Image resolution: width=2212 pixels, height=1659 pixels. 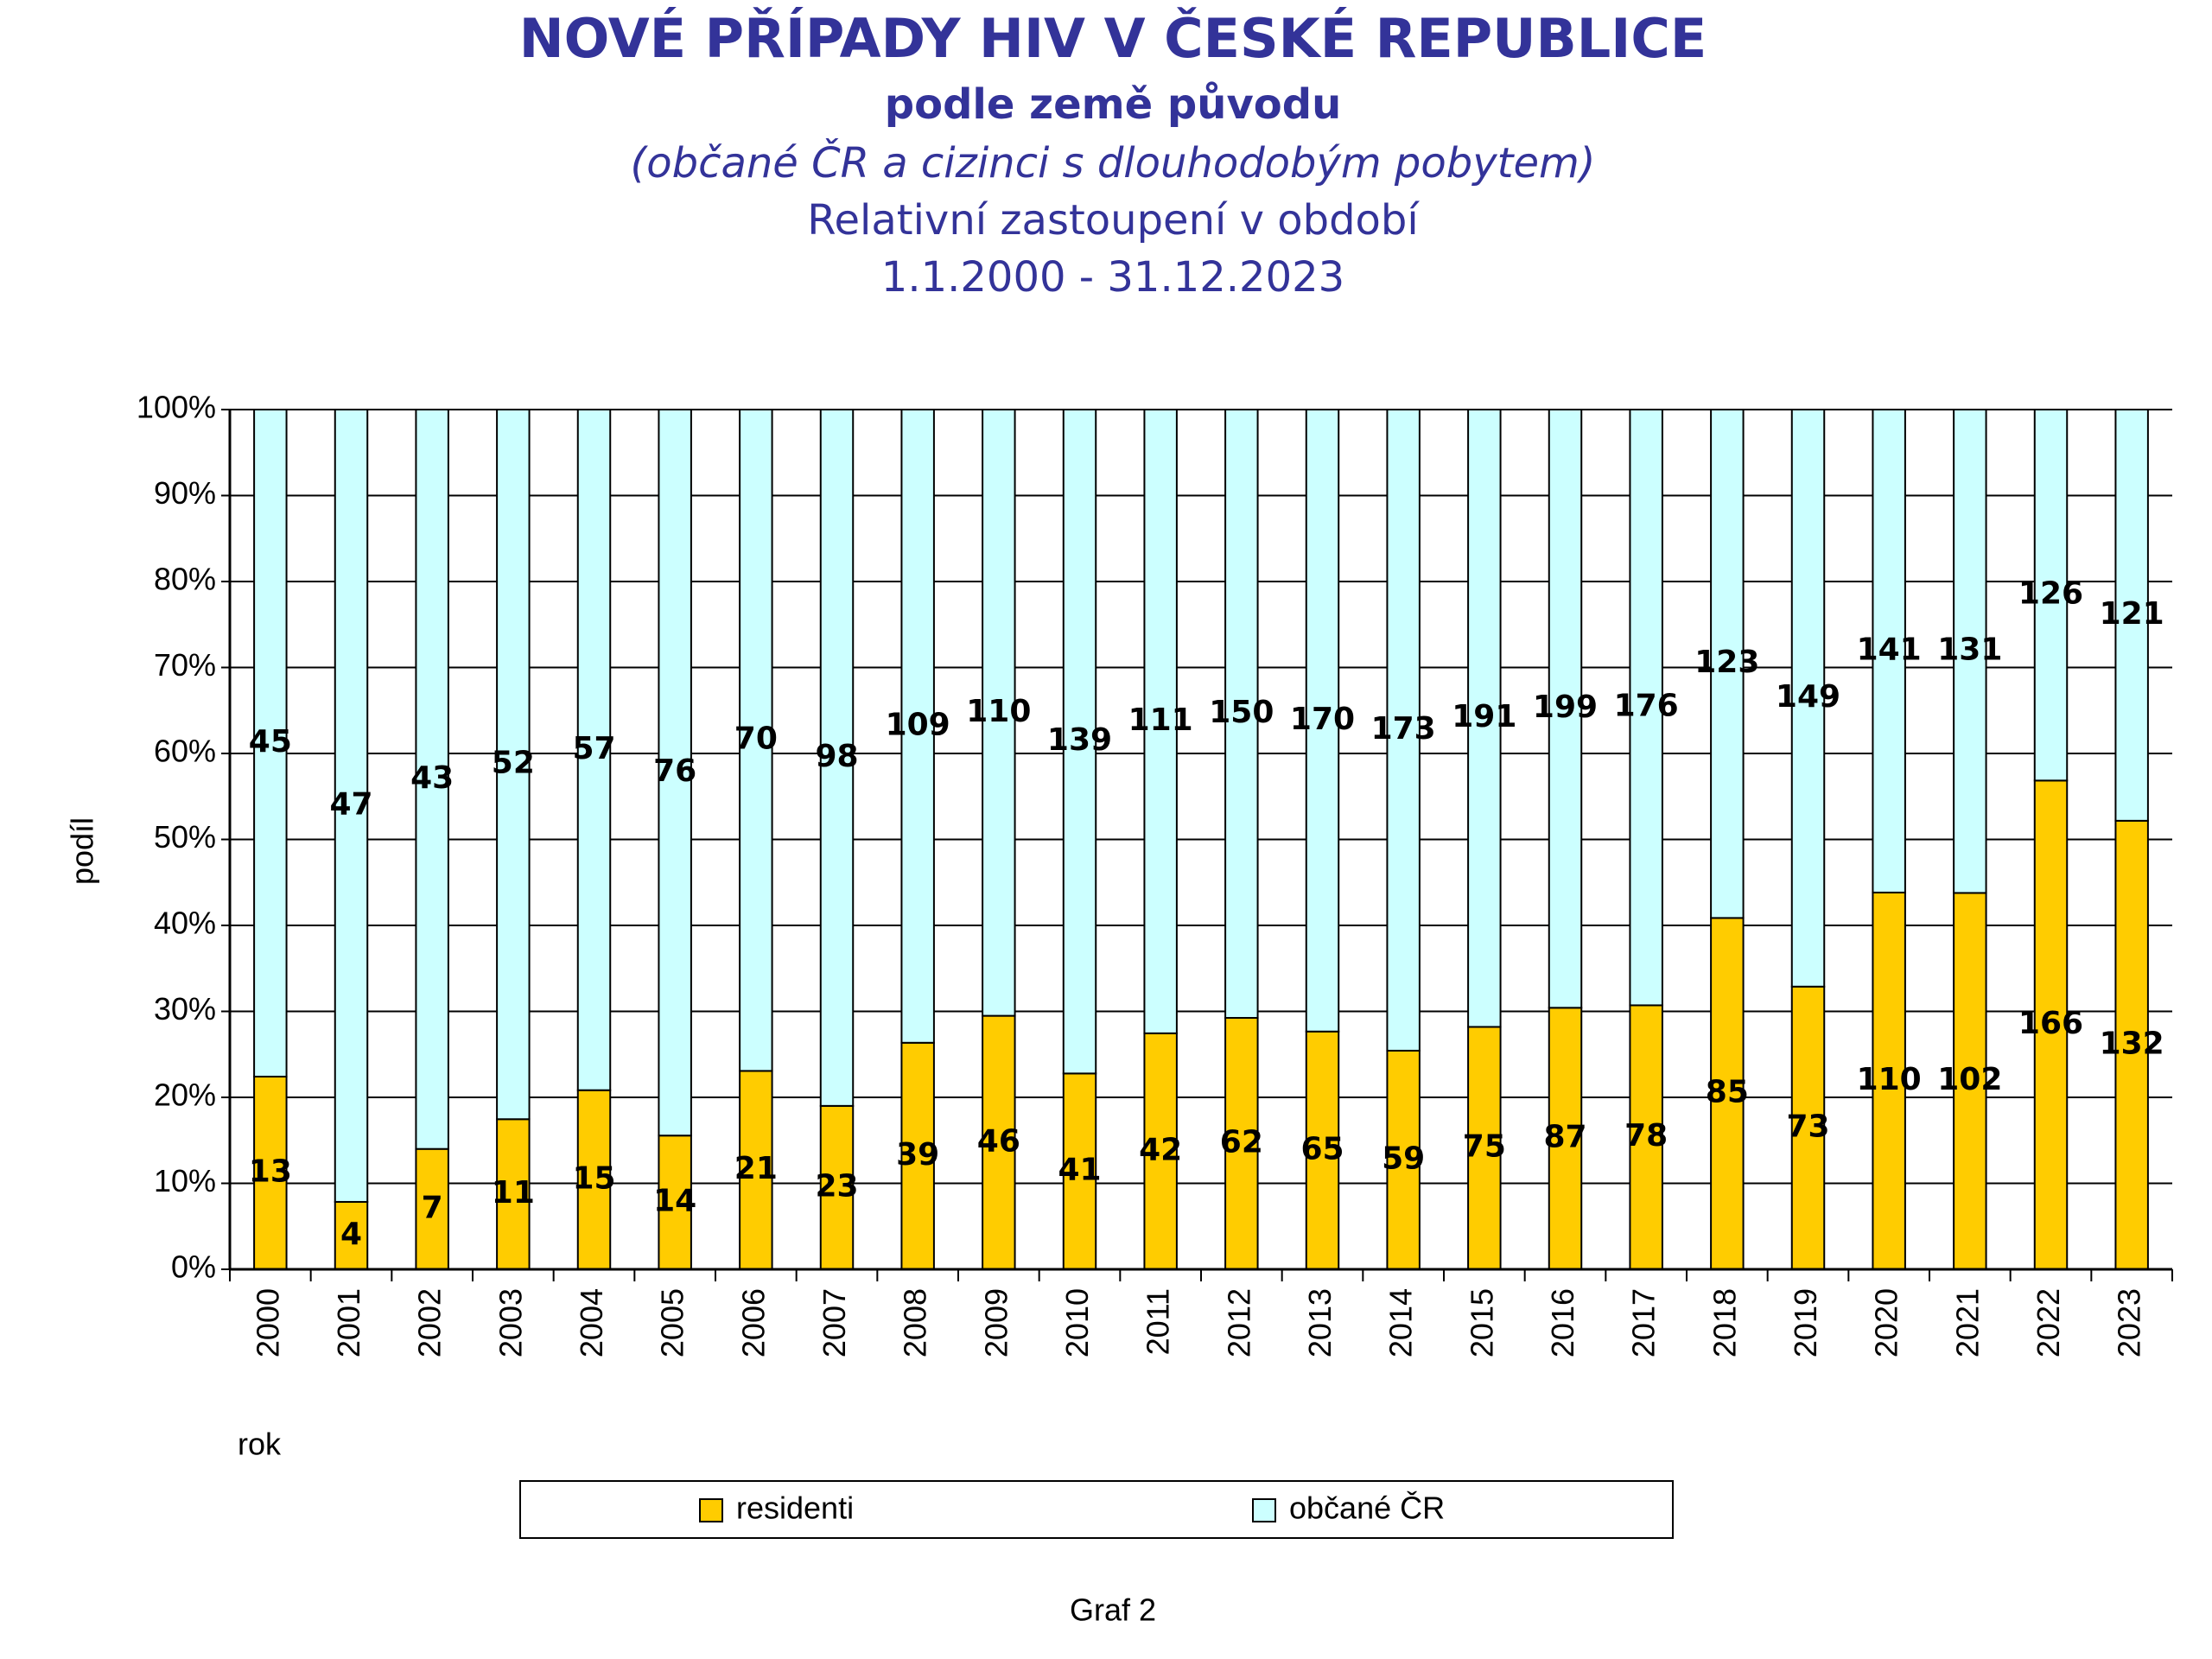 What do you see at coordinates (185, 923) in the screenshot?
I see `y-tick-label: 40%` at bounding box center [185, 923].